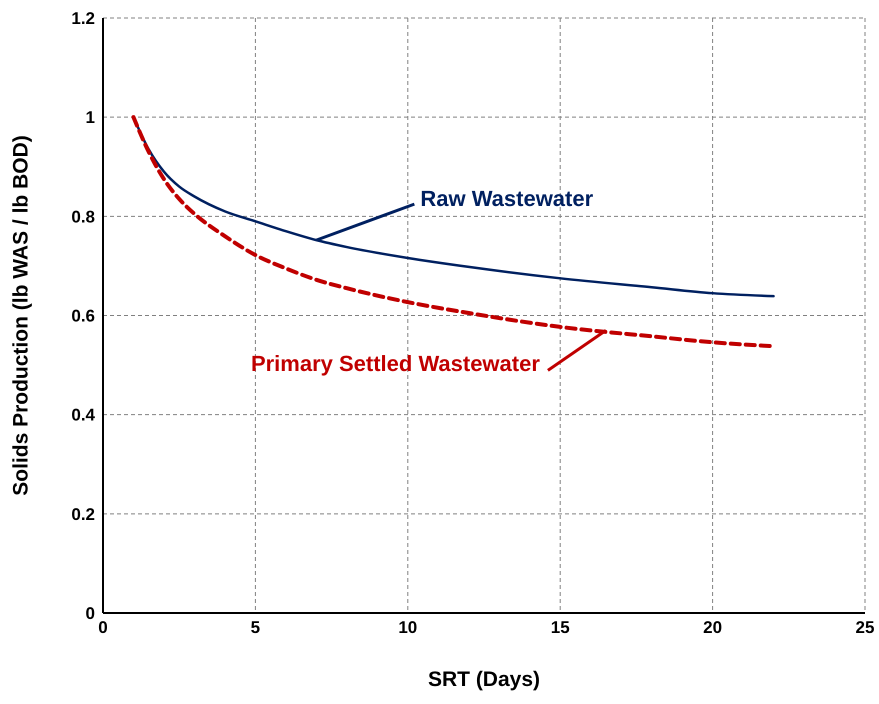 Image resolution: width=879 pixels, height=704 pixels. What do you see at coordinates (395, 363) in the screenshot?
I see `annotation: Primary Settled Wastewater` at bounding box center [395, 363].